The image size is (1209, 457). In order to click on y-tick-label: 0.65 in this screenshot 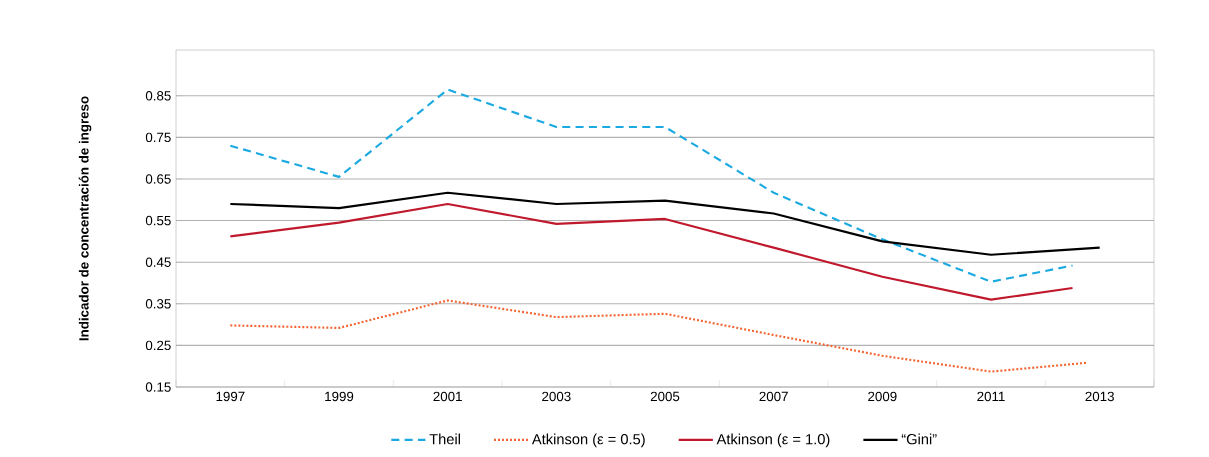, I will do `click(158, 179)`.